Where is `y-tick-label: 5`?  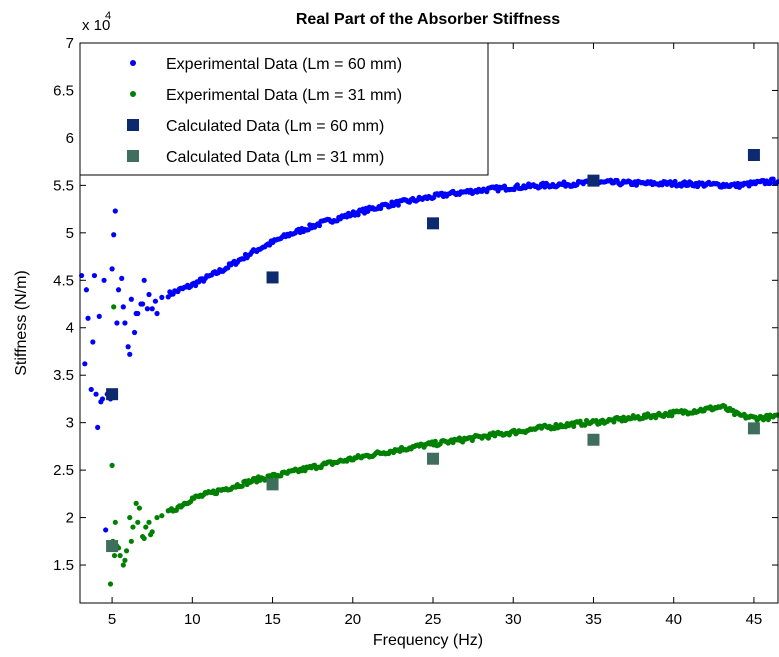 y-tick-label: 5 is located at coordinates (70, 233).